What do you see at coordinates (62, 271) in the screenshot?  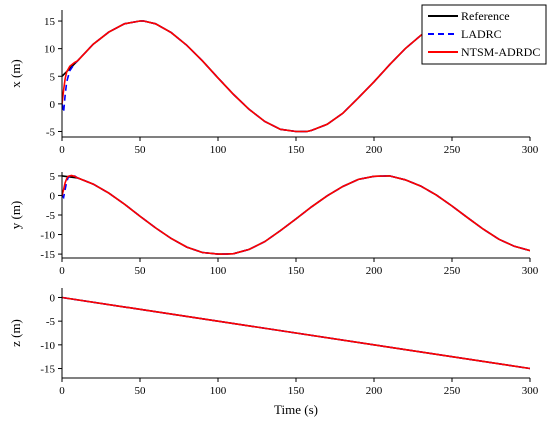 I see `x-tick-label-y: 0` at bounding box center [62, 271].